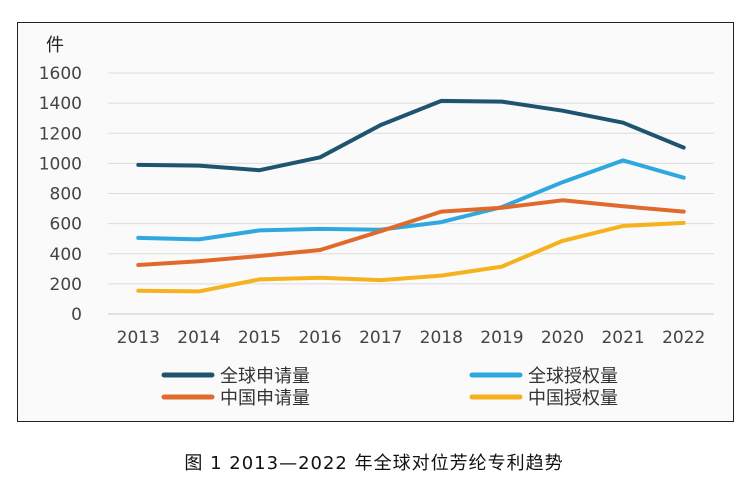 The image size is (748, 494). Describe the element at coordinates (76, 315) in the screenshot. I see `y-tick-label: 0` at that location.